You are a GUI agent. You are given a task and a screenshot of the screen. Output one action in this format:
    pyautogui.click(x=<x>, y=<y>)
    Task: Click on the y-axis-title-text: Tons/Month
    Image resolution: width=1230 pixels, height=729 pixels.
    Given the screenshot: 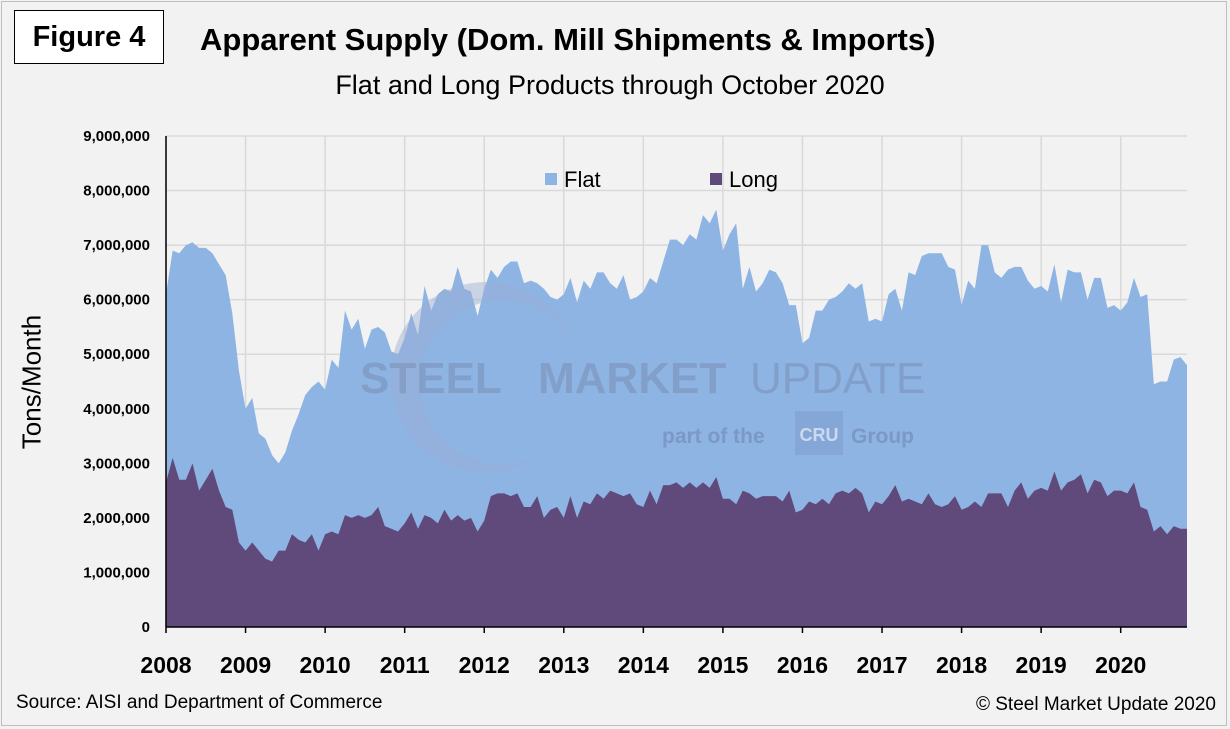 What is the action you would take?
    pyautogui.click(x=31, y=382)
    